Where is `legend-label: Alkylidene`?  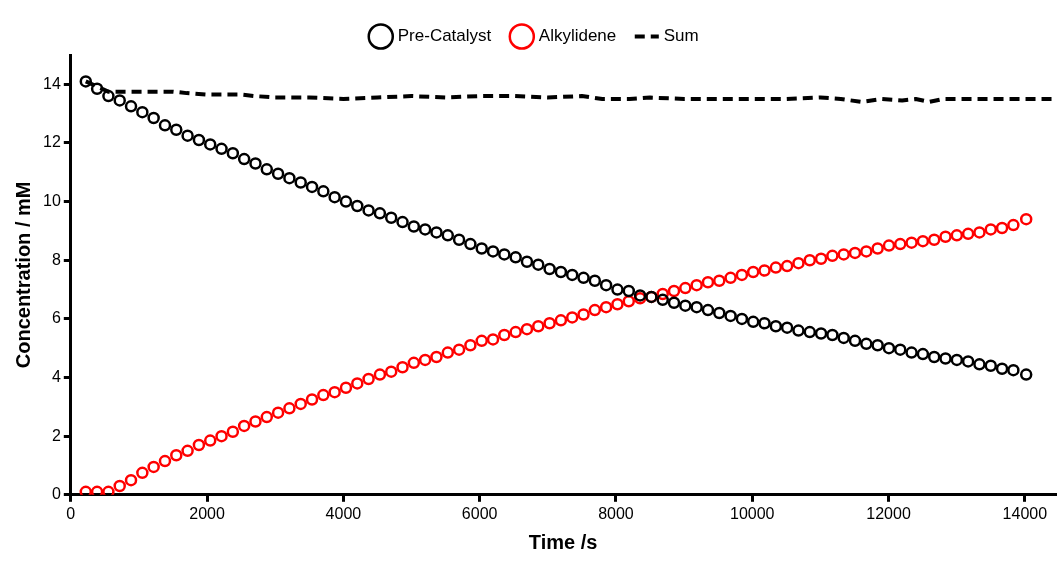
legend-label: Alkylidene is located at coordinates (577, 36).